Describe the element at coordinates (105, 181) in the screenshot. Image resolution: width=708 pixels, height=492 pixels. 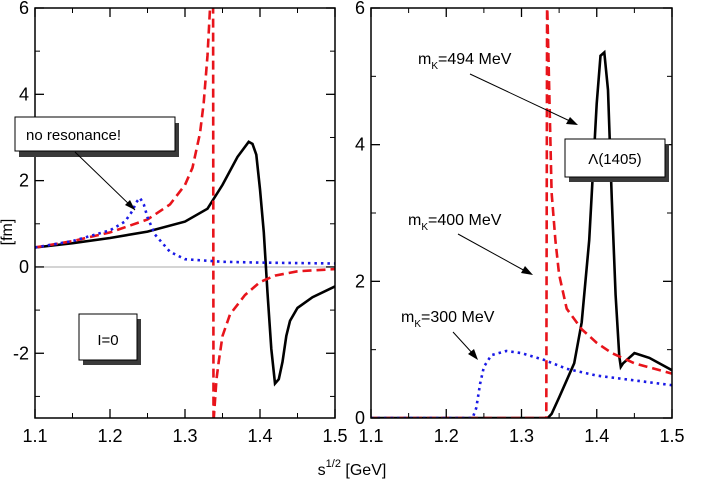
I see `no-resonance-arrow` at that location.